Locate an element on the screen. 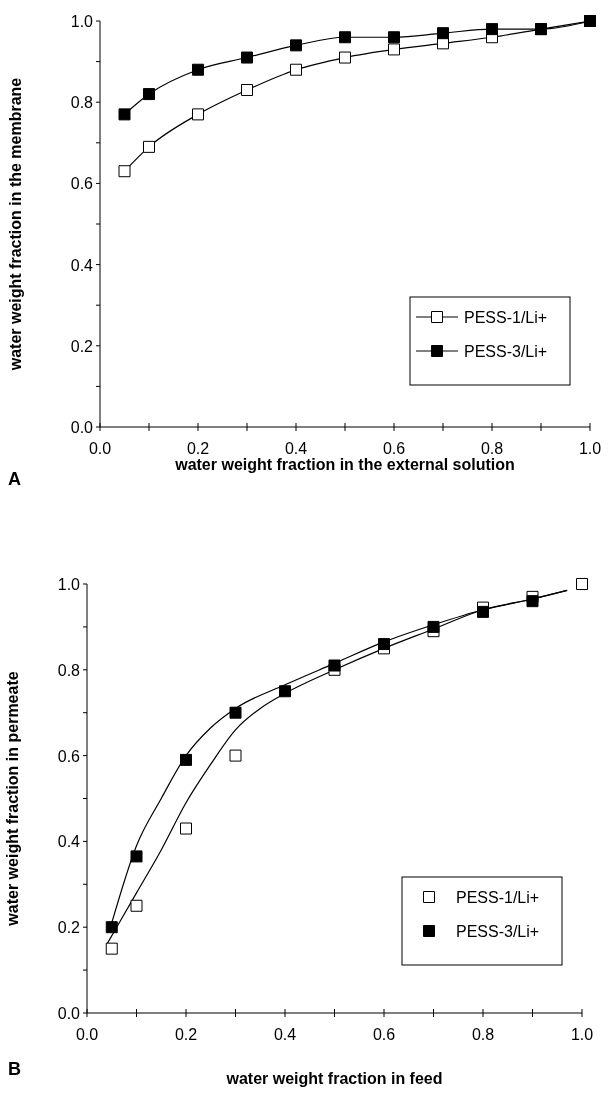 The width and height of the screenshot is (608, 1098). y-axis-title: water weight fraction in permeate is located at coordinates (12, 799).